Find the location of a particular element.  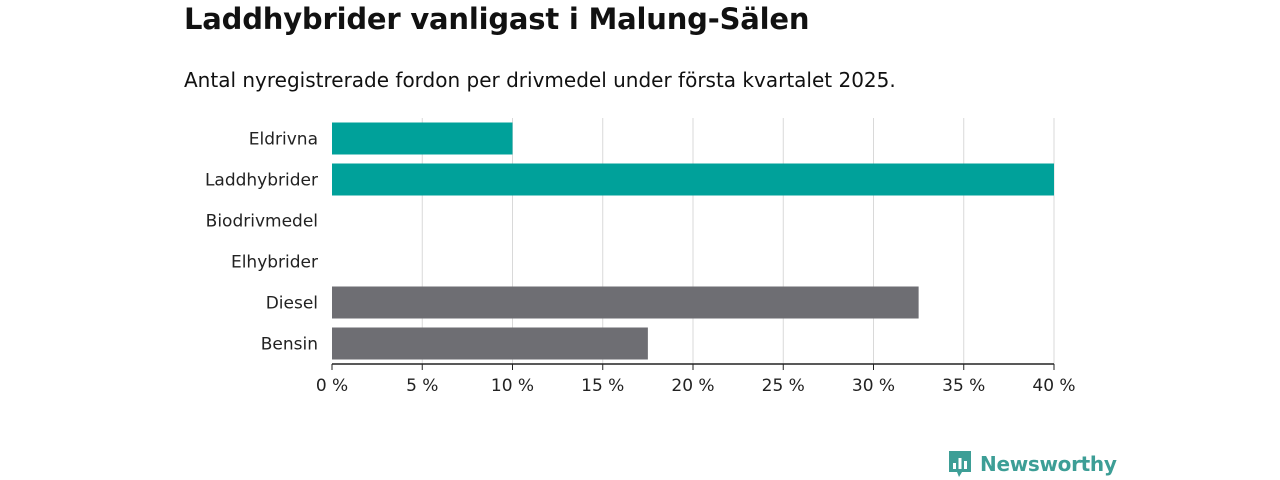

category-label: Eldrivna is located at coordinates (283, 140).